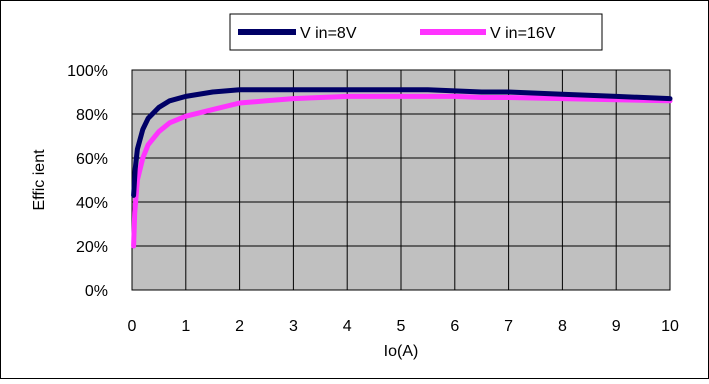 The height and width of the screenshot is (384, 709). Describe the element at coordinates (92, 203) in the screenshot. I see `y-tick-label: 40%` at that location.